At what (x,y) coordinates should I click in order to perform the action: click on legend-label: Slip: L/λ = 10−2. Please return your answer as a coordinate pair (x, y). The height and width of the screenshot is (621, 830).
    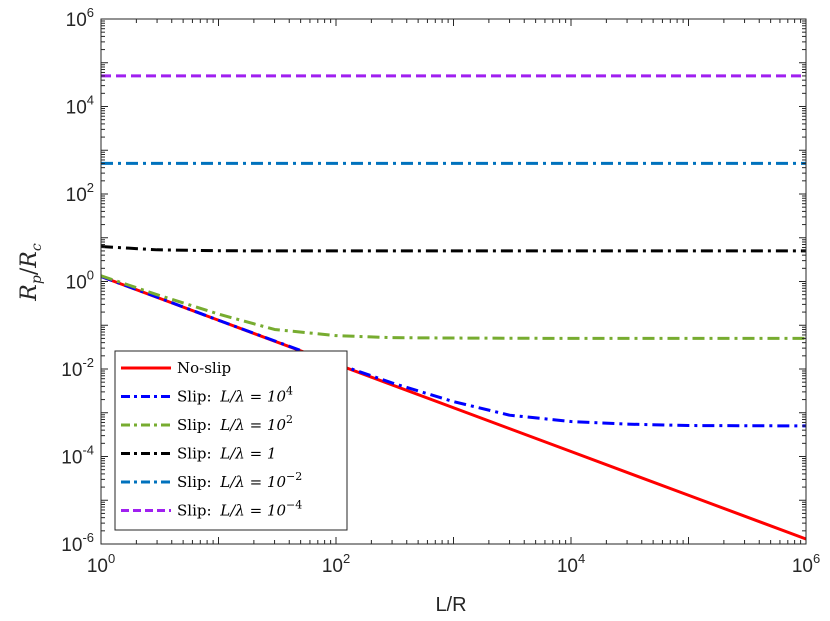
    Looking at the image, I should click on (239, 480).